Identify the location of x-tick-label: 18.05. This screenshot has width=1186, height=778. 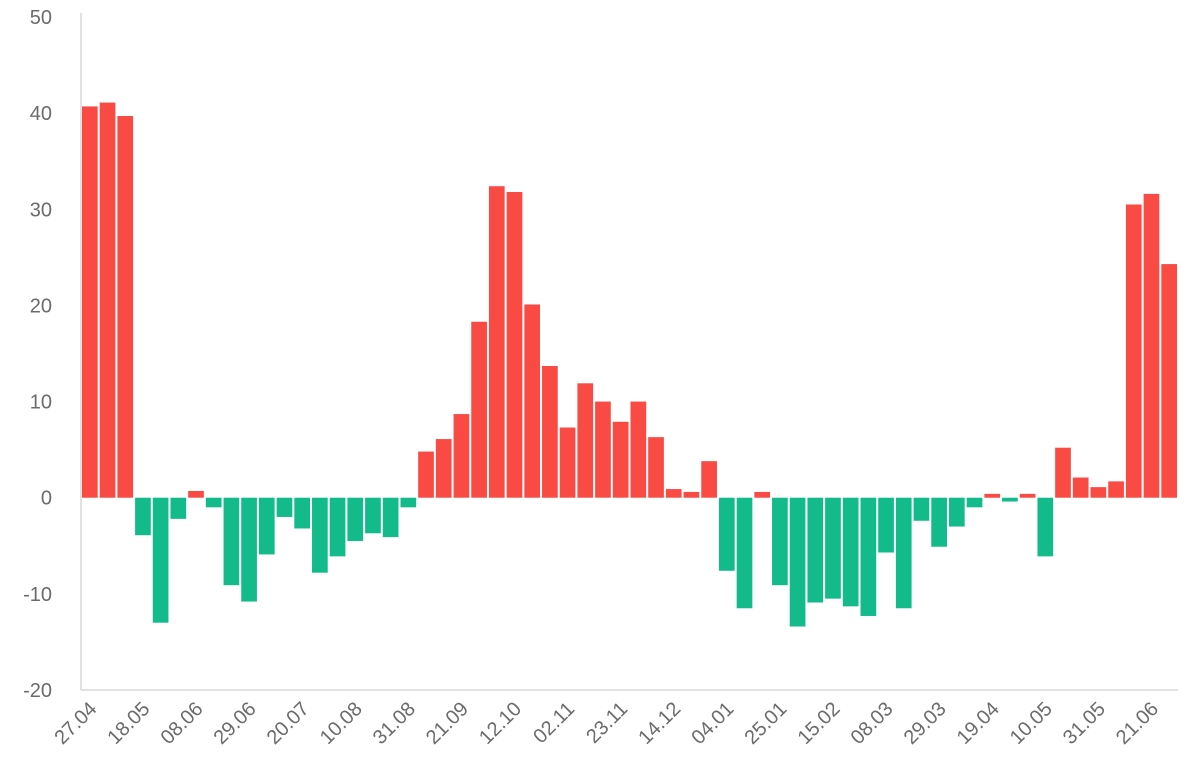
(129, 723).